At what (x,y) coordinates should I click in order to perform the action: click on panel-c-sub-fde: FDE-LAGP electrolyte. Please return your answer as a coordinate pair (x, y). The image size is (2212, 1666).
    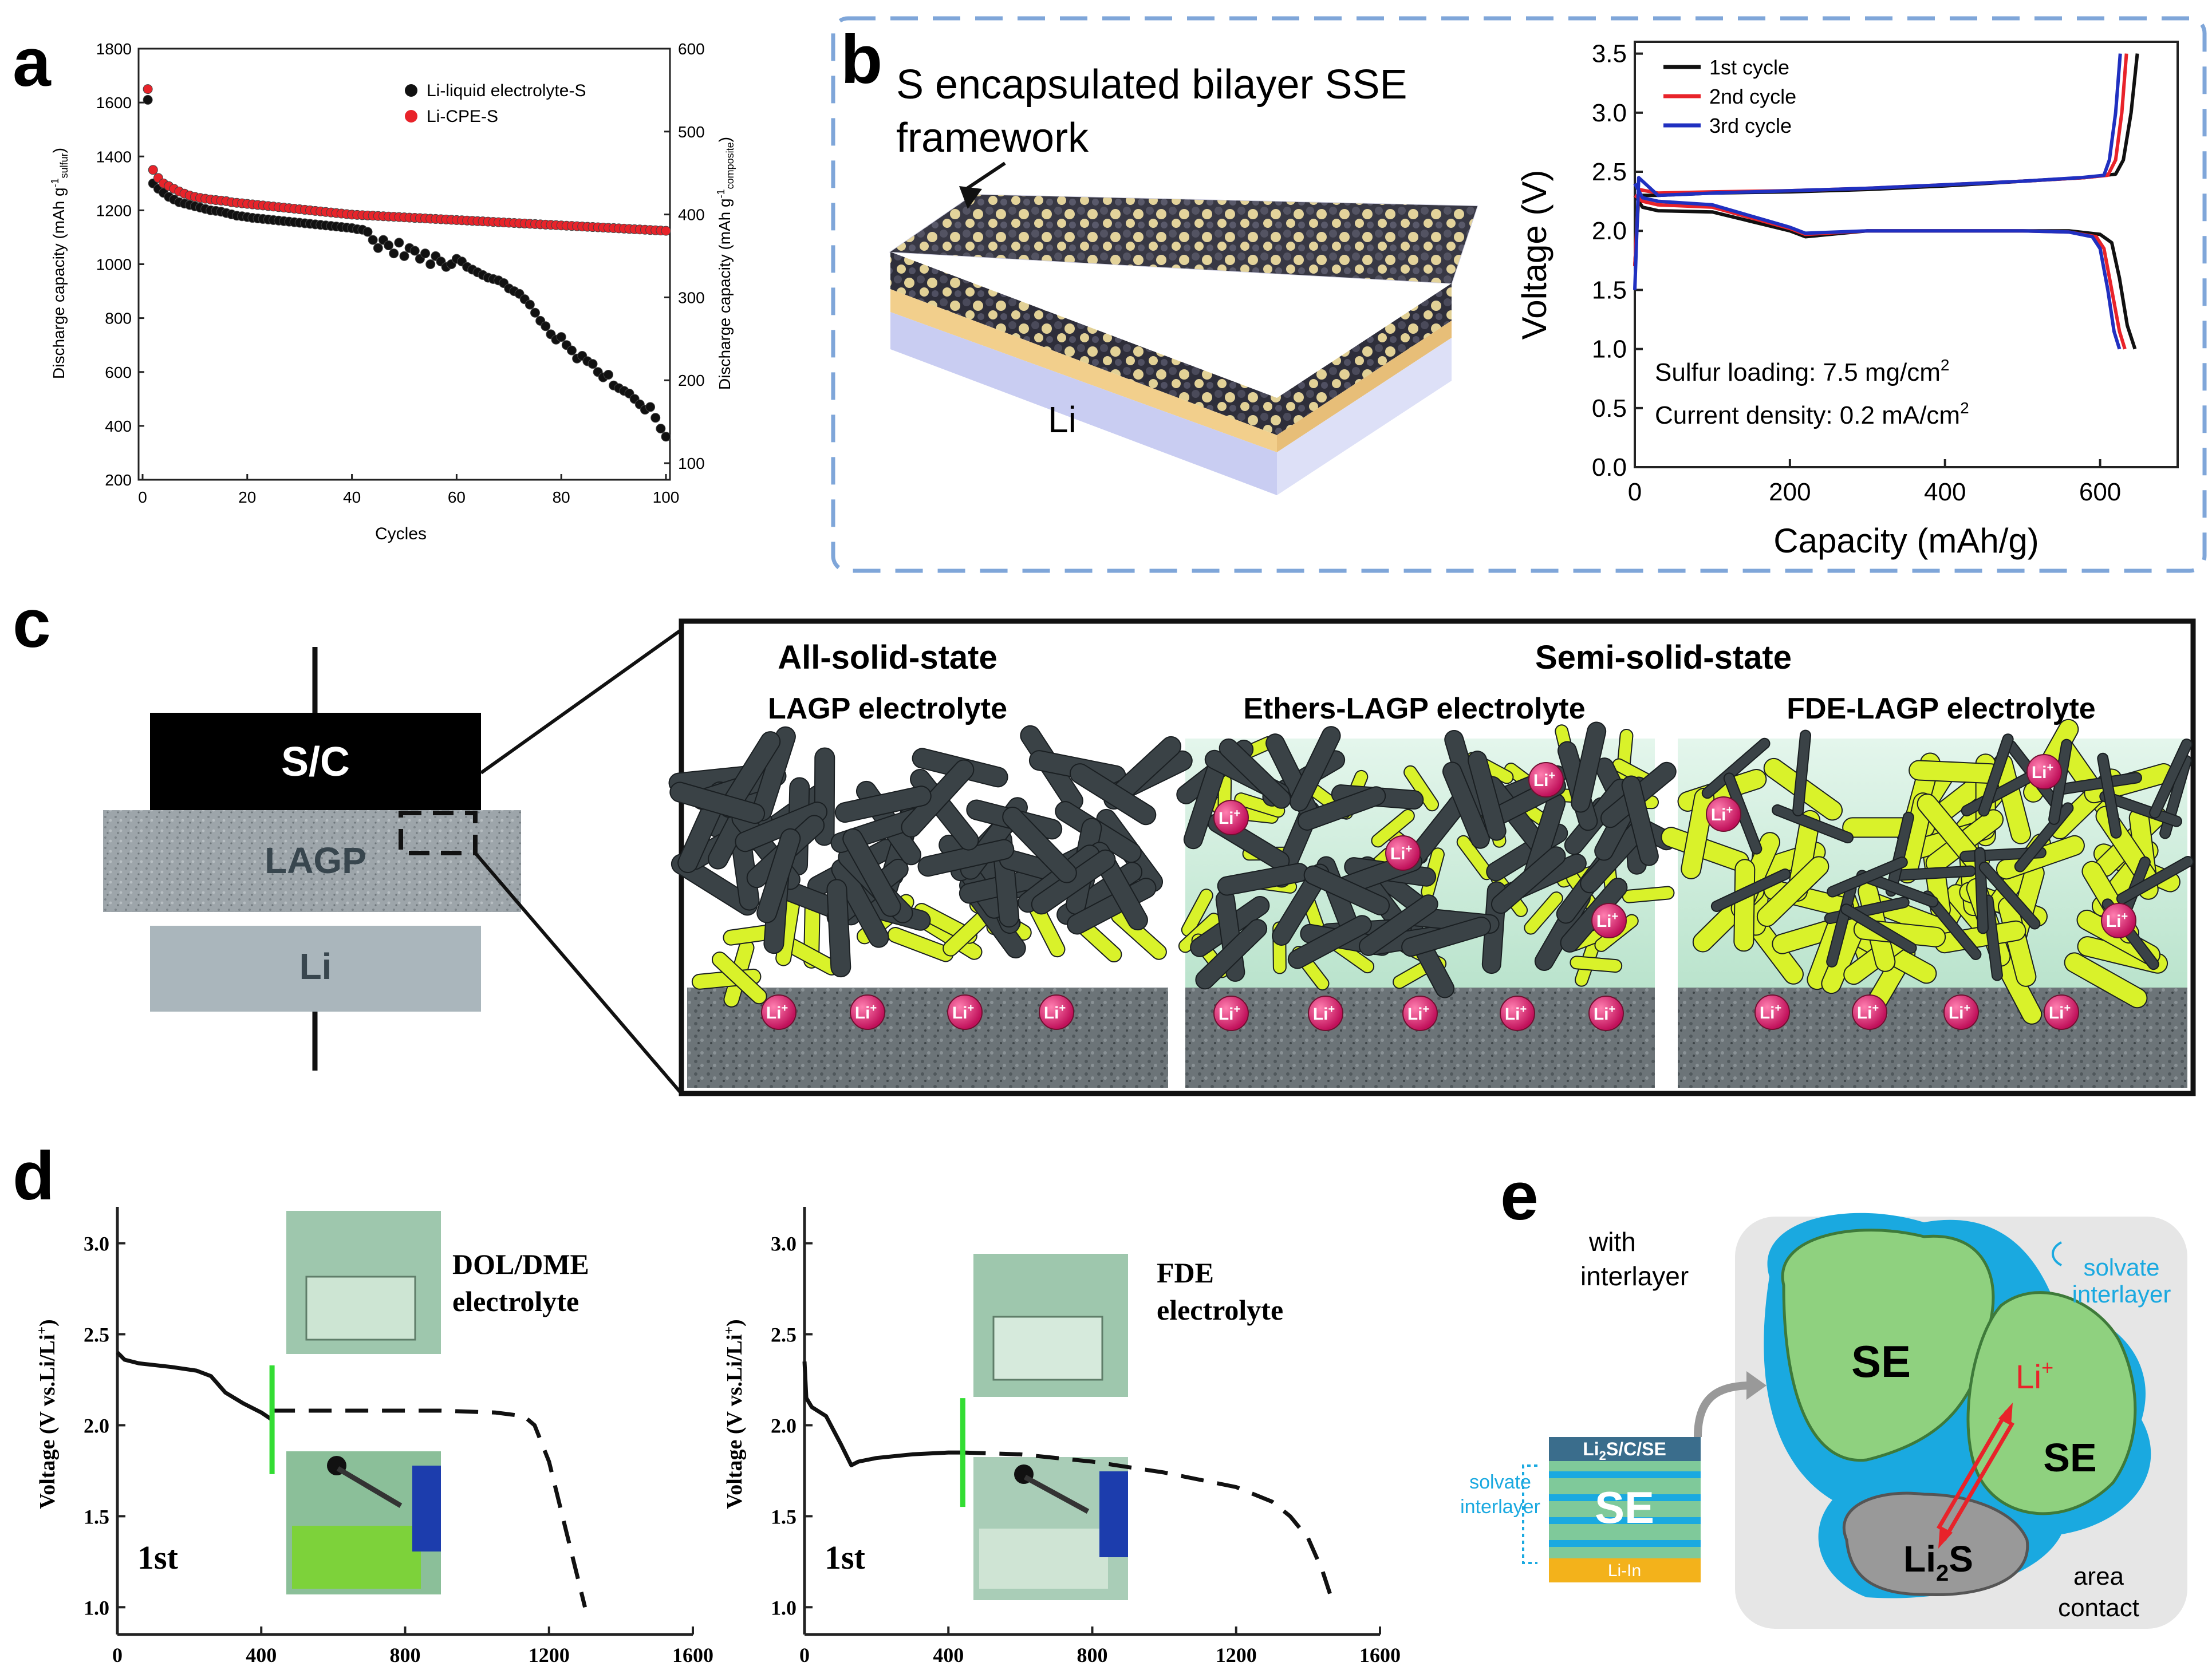
    Looking at the image, I should click on (1941, 708).